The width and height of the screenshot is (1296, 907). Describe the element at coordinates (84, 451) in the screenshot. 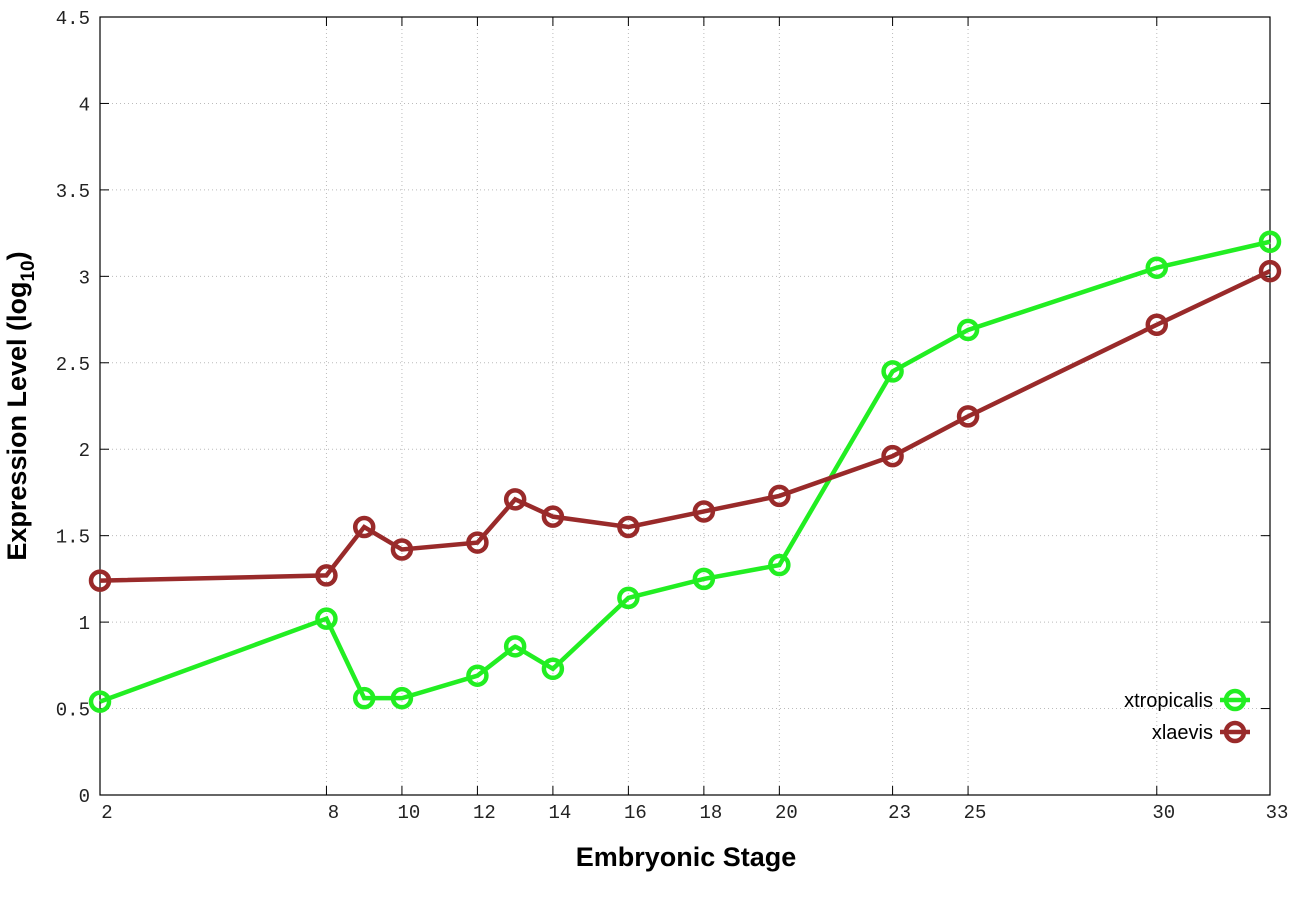

I see `y-tick-label: 2` at that location.